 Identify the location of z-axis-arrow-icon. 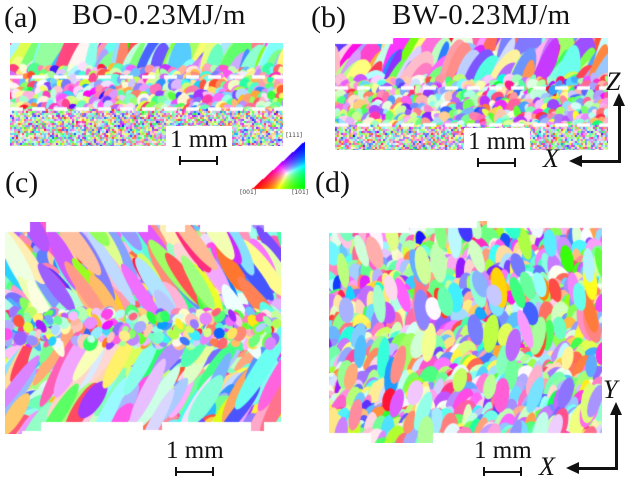
(619, 99).